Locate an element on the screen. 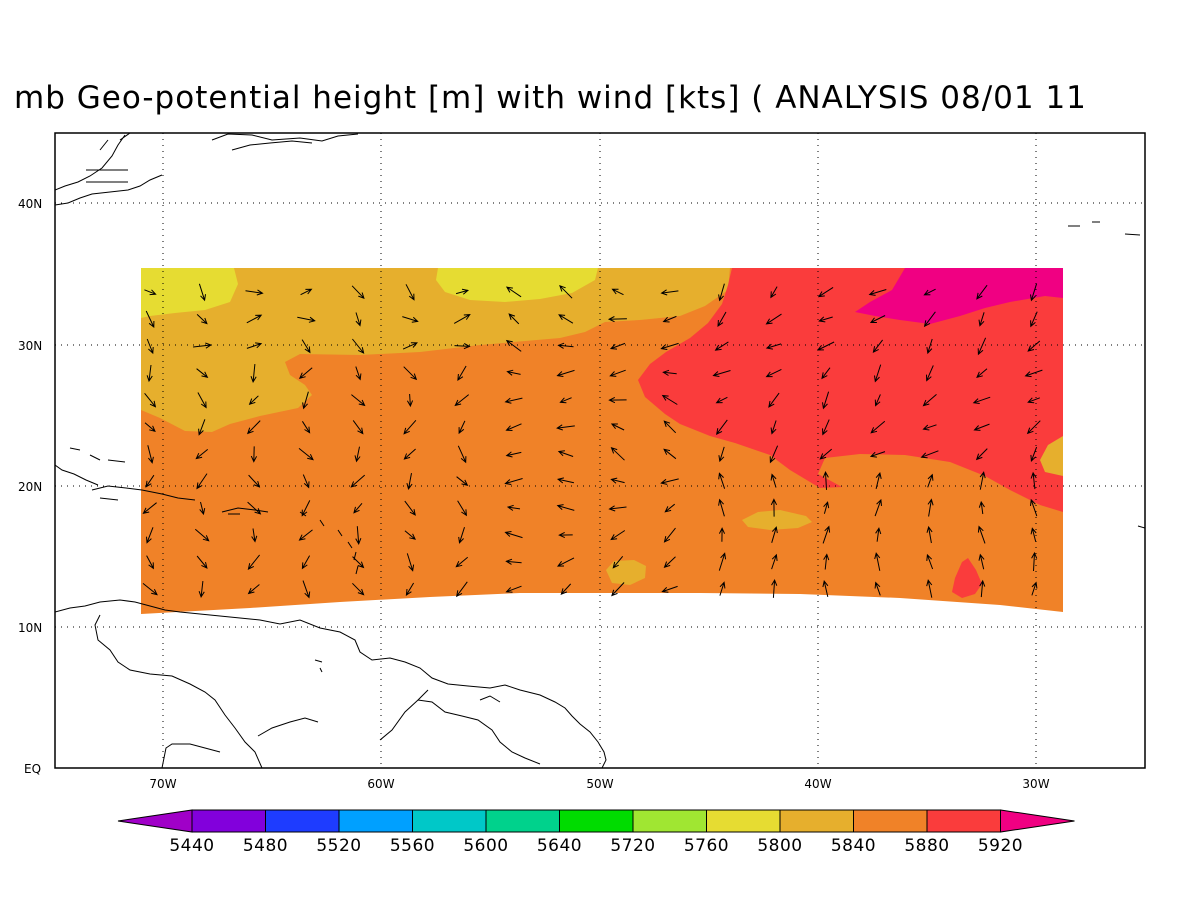  colorbar-upper-arrow is located at coordinates (1037, 821).